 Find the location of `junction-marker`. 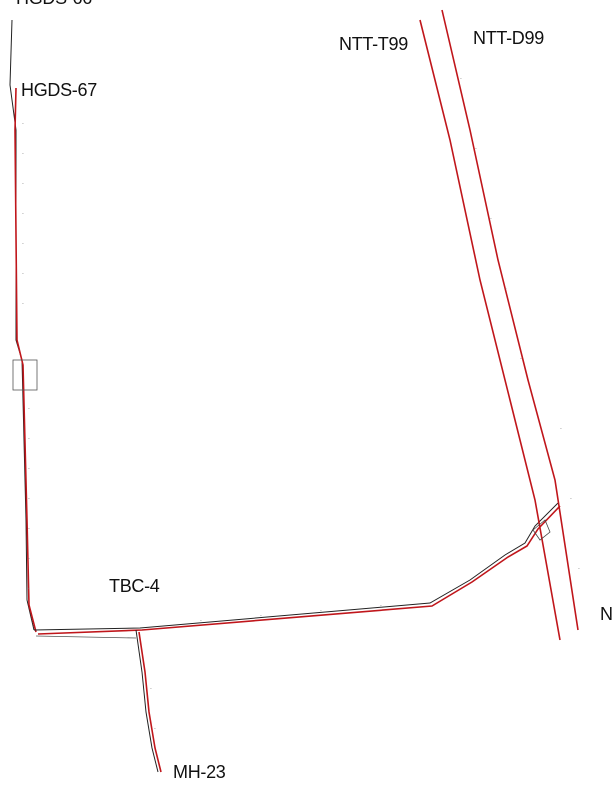

junction-marker is located at coordinates (541, 530).